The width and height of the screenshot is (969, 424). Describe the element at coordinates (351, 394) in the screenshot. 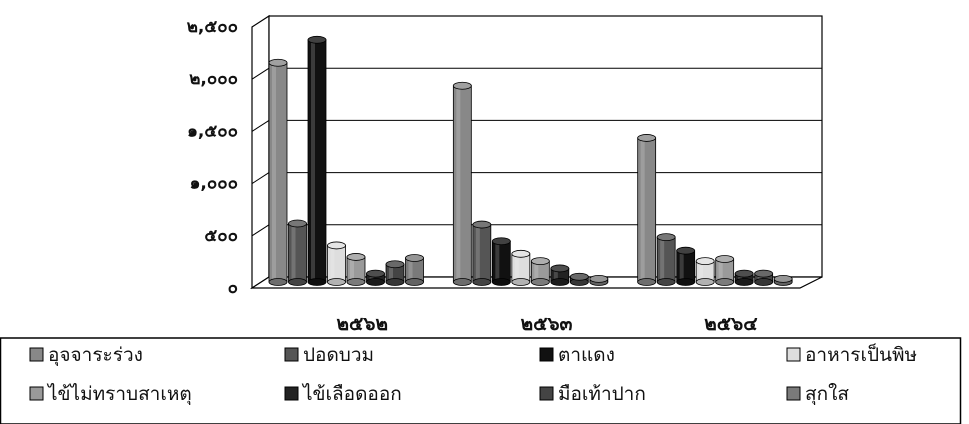

I see `legend-label: ไข้เลือดออก` at that location.